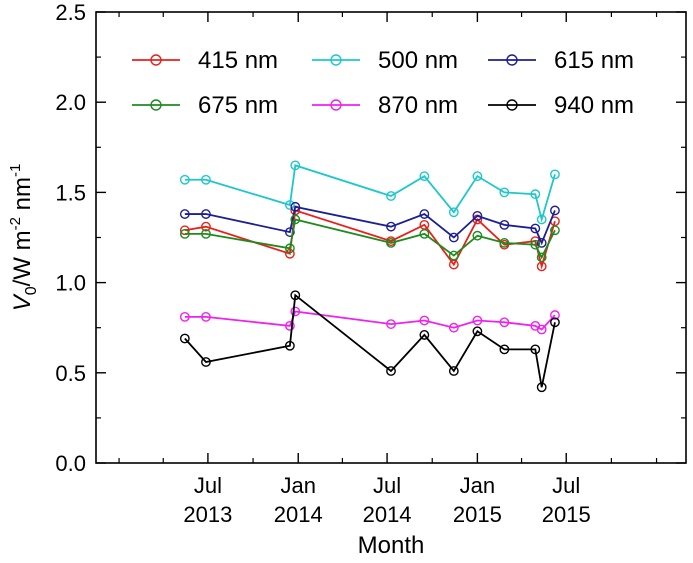  Describe the element at coordinates (70, 102) in the screenshot. I see `y-tick-label: 2.0` at that location.